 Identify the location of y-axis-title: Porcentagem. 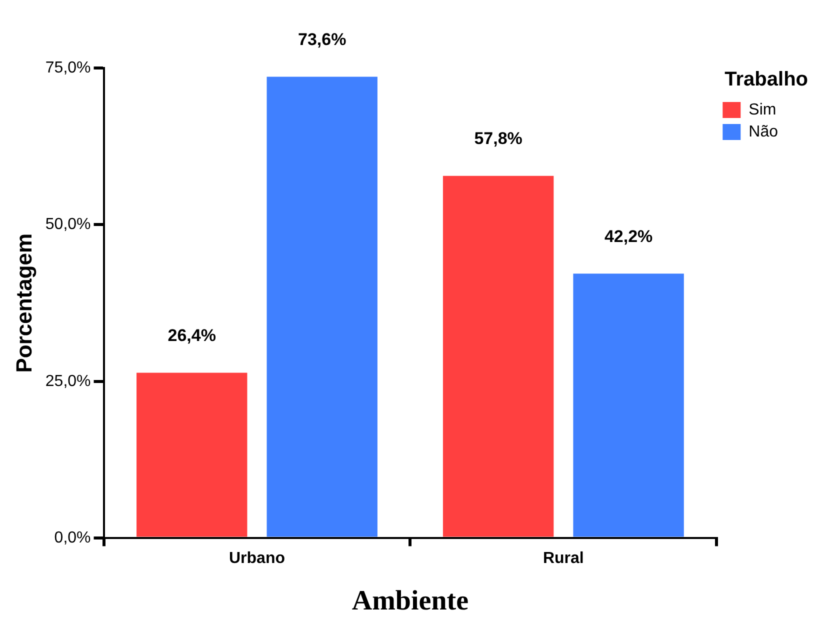
(23, 303).